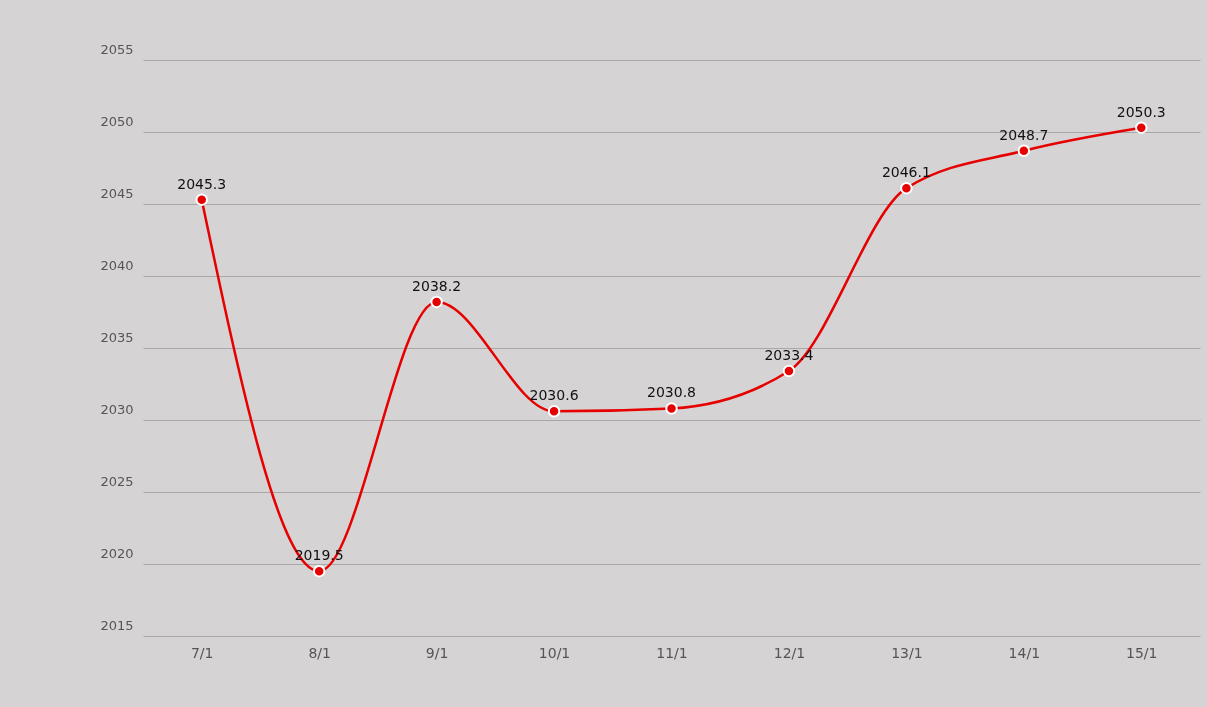 Image resolution: width=1207 pixels, height=707 pixels. I want to click on x-tick-label: 8/1, so click(319, 652).